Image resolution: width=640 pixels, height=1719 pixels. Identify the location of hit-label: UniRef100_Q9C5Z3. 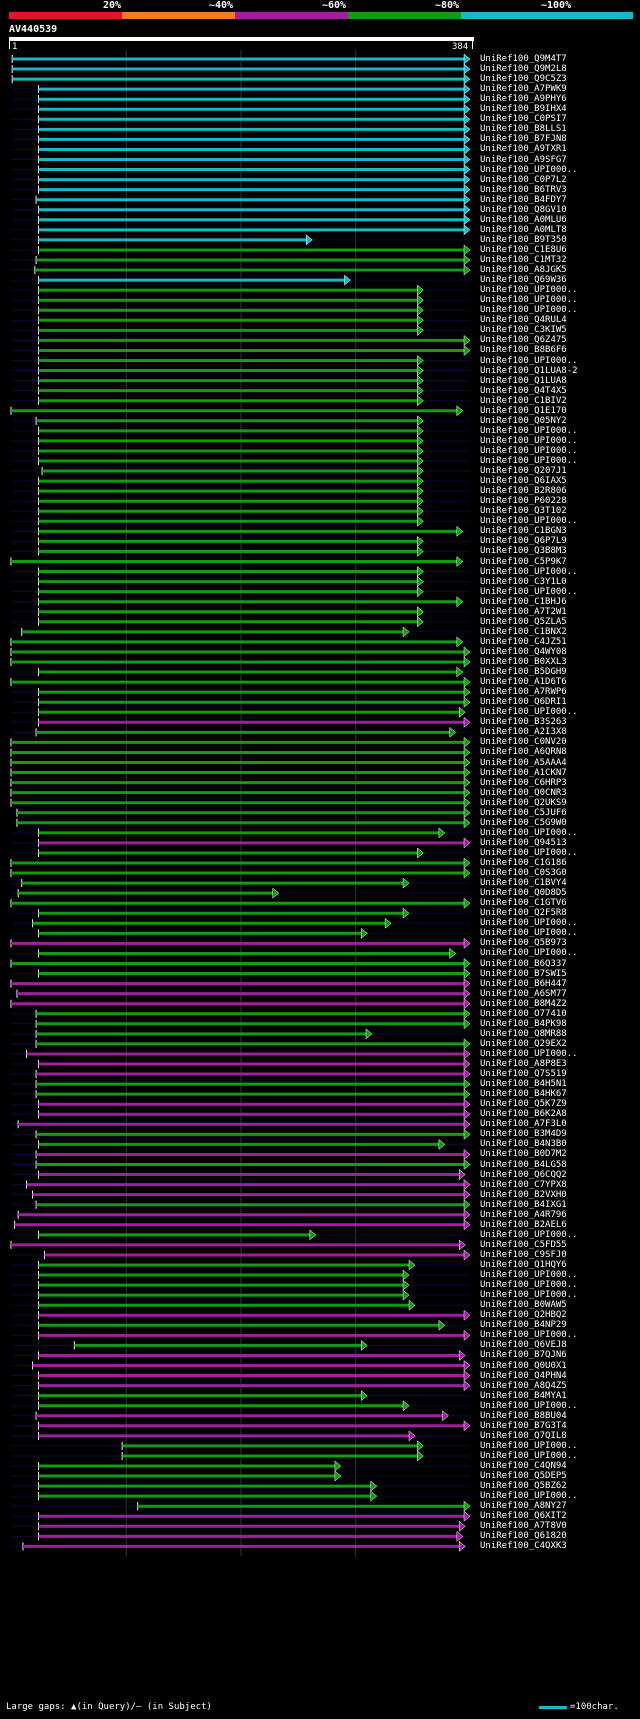
(523, 79).